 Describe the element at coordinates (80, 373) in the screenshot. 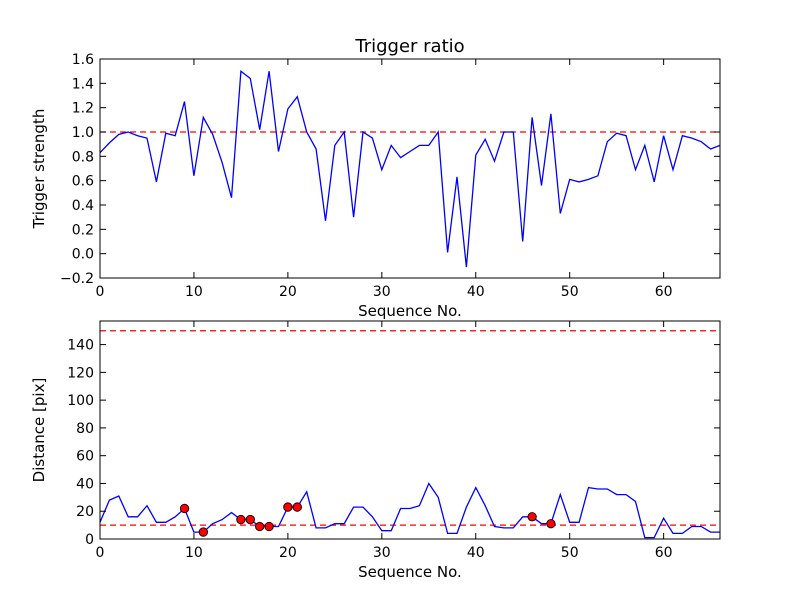

I see `y-tick-label: 120` at that location.